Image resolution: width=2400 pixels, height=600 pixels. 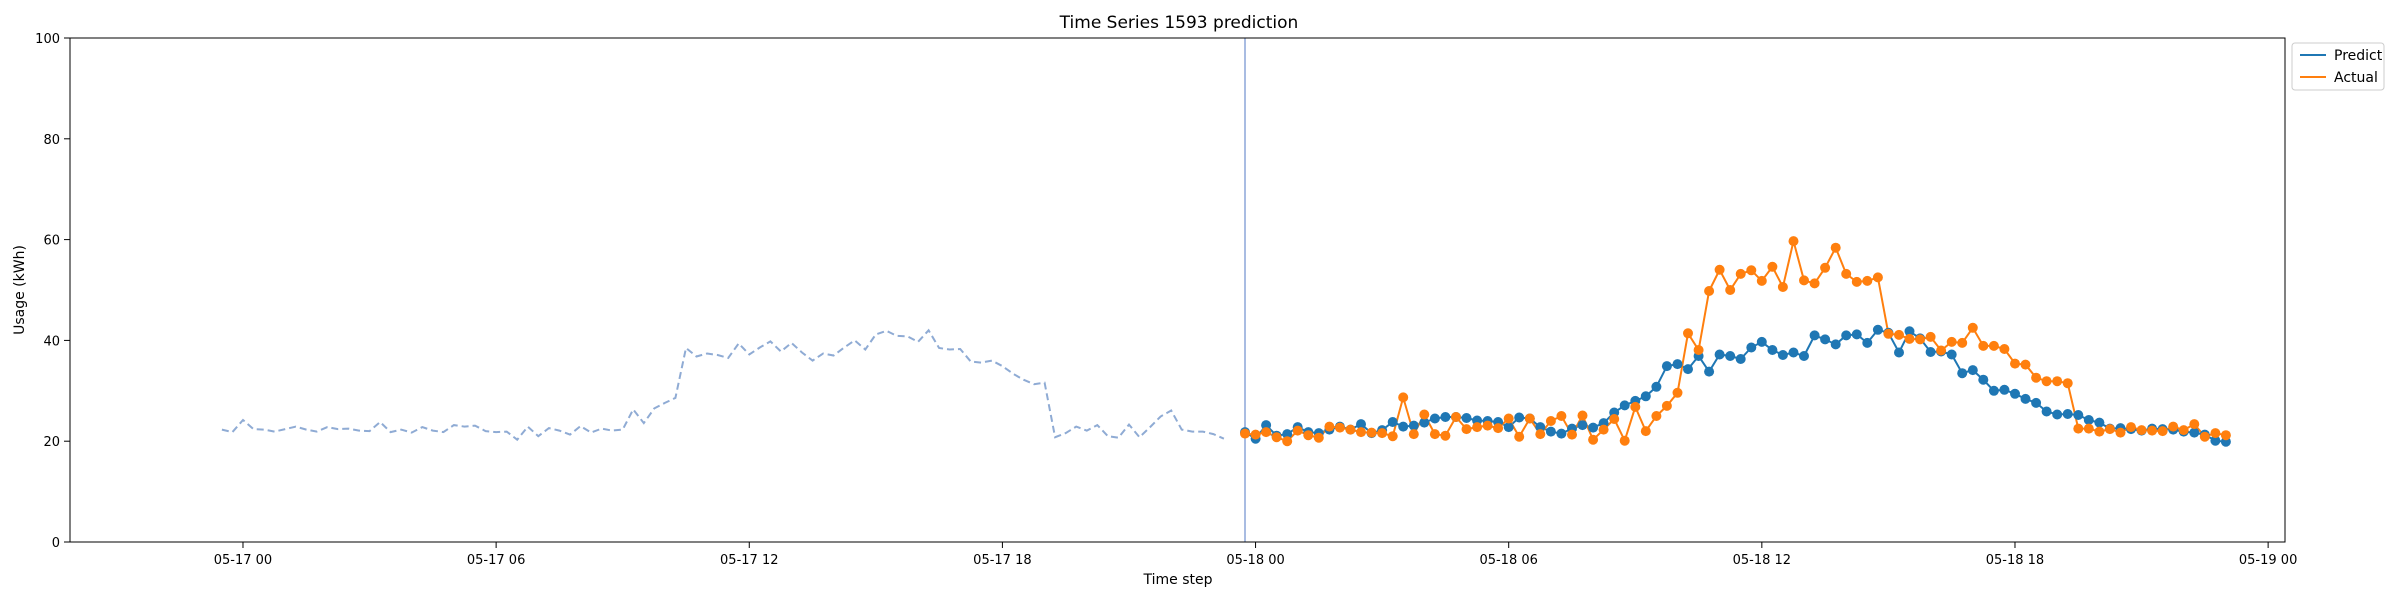 I want to click on x-tick-label: 05-17 06, so click(x=496, y=560).